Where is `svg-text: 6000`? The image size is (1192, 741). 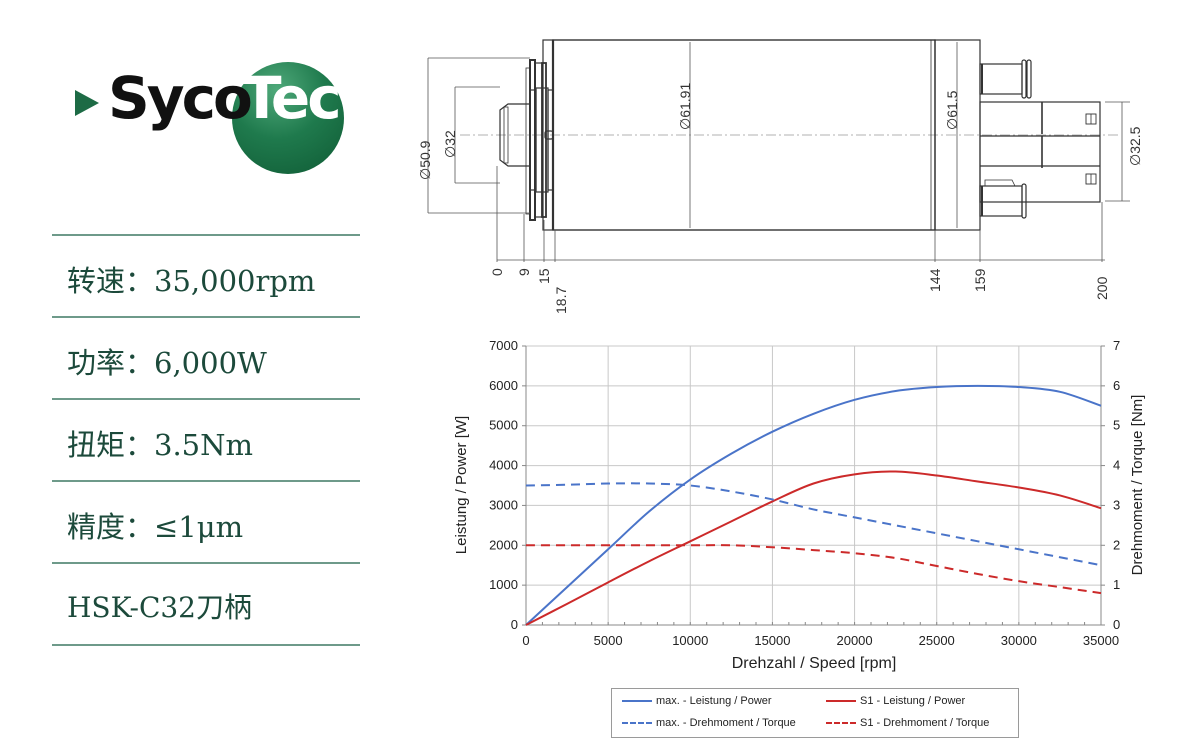
svg-text: 6000 is located at coordinates (503, 385).